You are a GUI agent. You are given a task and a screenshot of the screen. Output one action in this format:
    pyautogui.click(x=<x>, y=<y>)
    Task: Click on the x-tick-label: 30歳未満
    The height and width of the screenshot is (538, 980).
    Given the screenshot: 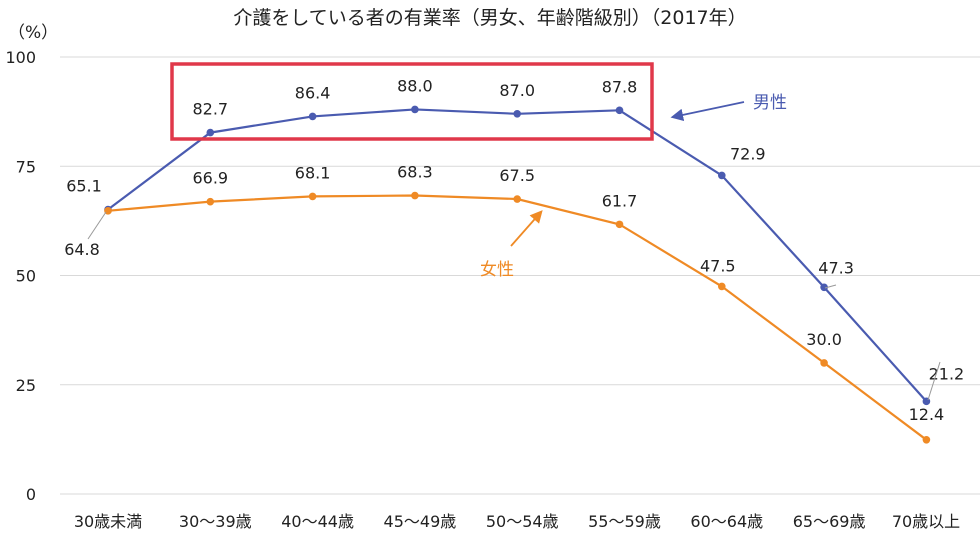 What is the action you would take?
    pyautogui.click(x=108, y=521)
    